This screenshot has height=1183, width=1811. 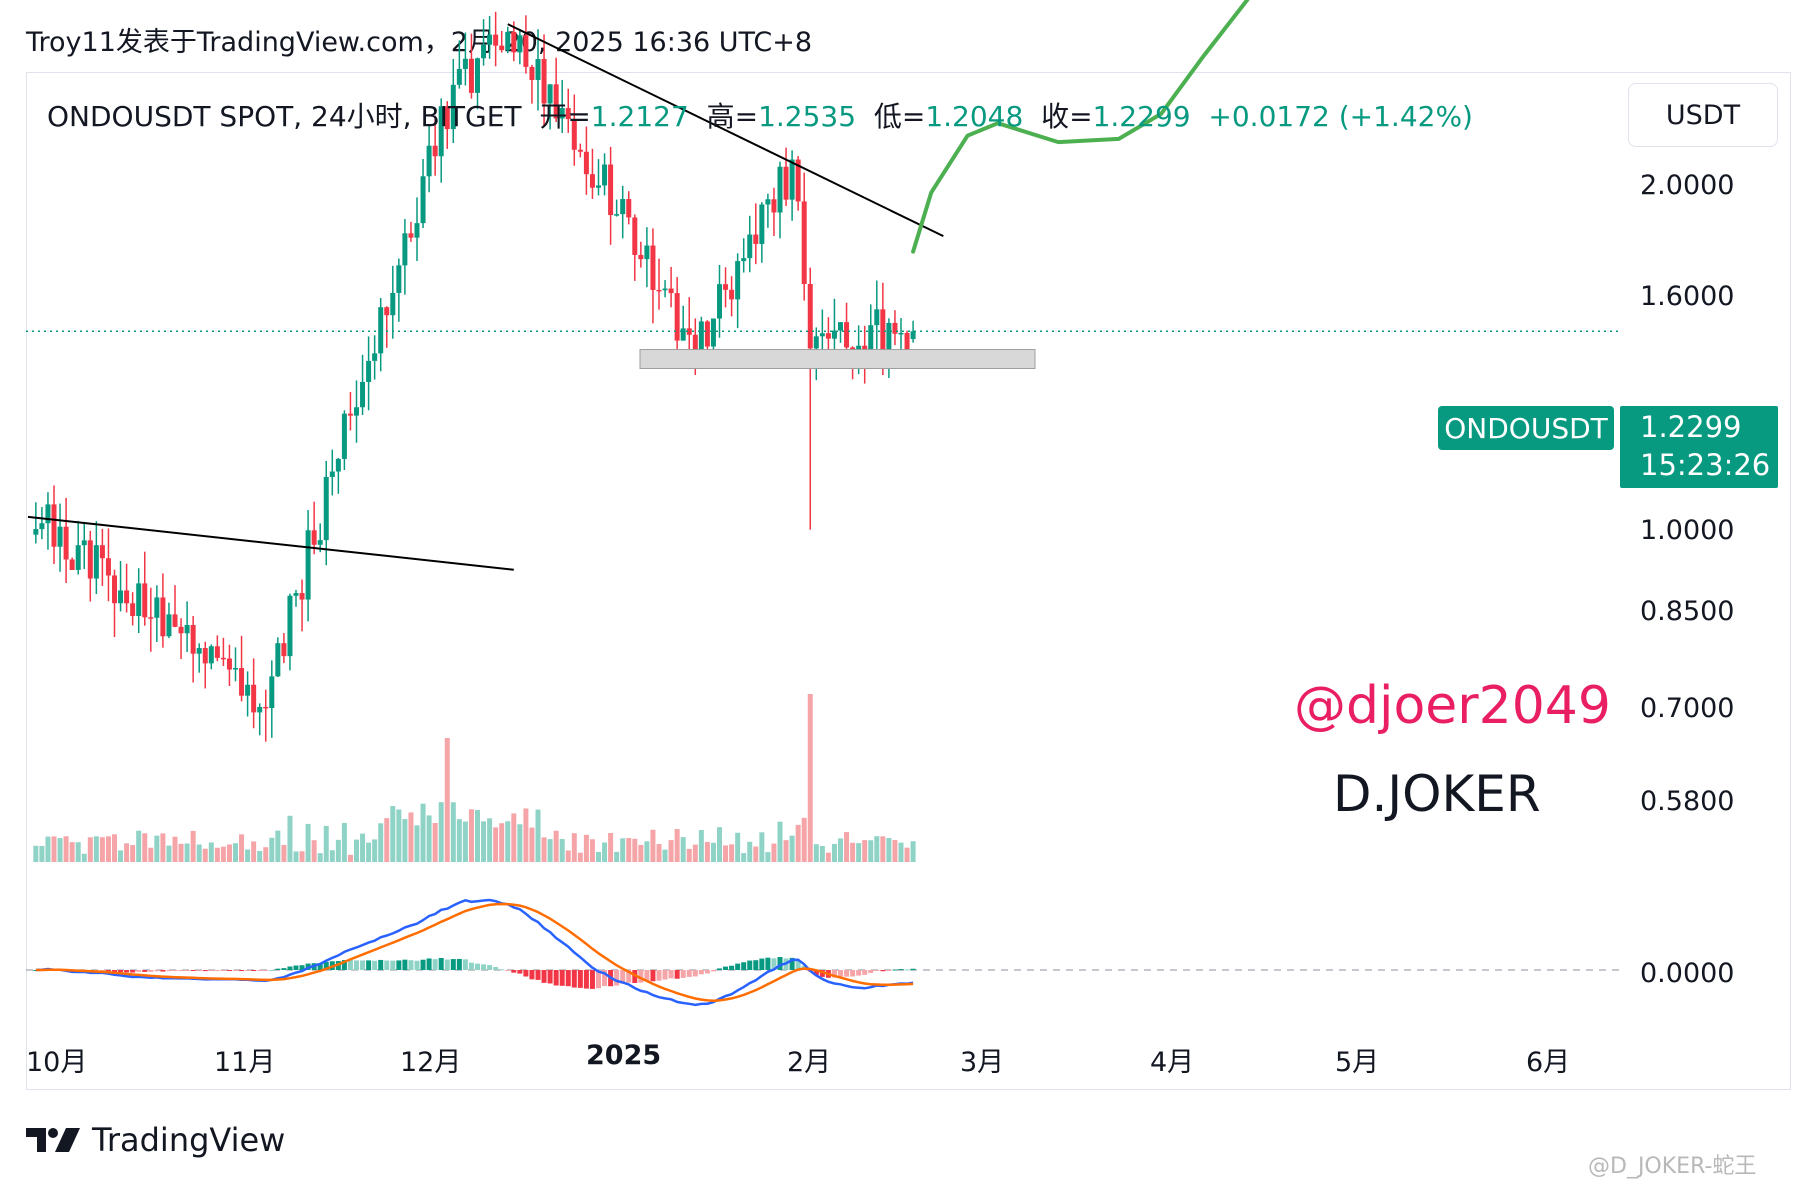 What do you see at coordinates (639, 116) in the screenshot?
I see `legend-open: 1.2127` at bounding box center [639, 116].